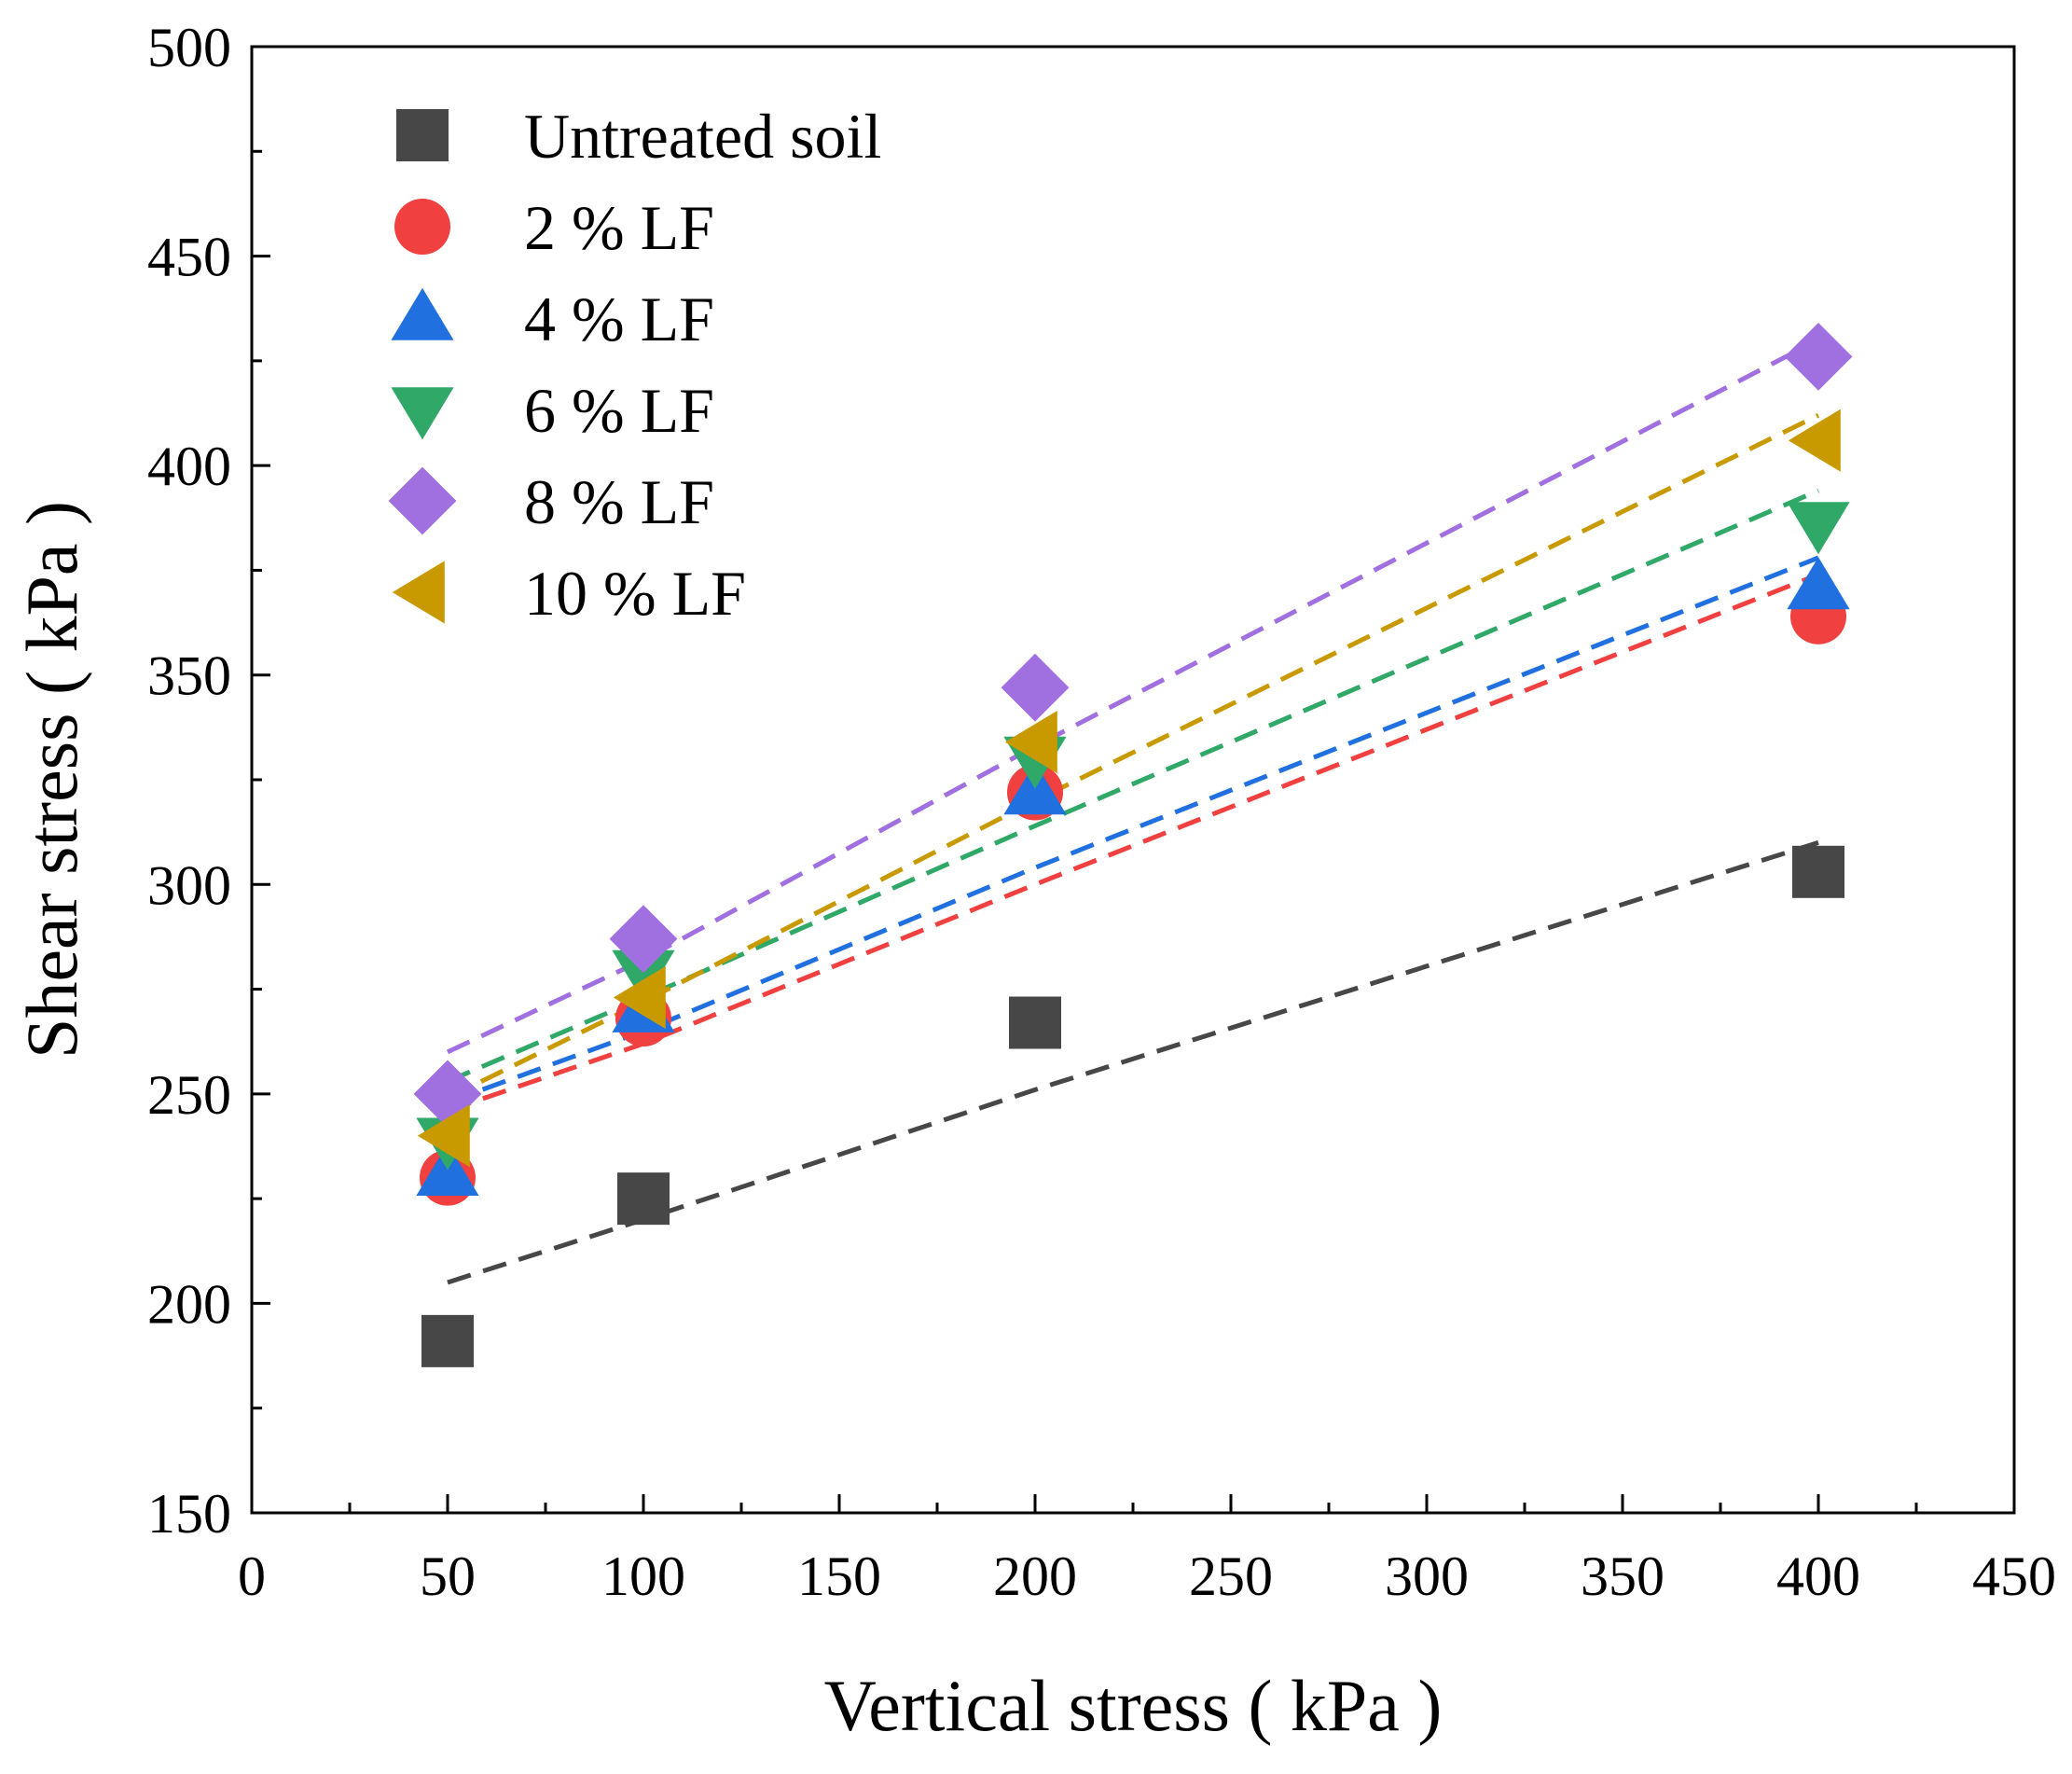 This screenshot has height=1774, width=2072. What do you see at coordinates (1133, 1705) in the screenshot?
I see `x-axis-label: Vertical stress ( kPa )` at bounding box center [1133, 1705].